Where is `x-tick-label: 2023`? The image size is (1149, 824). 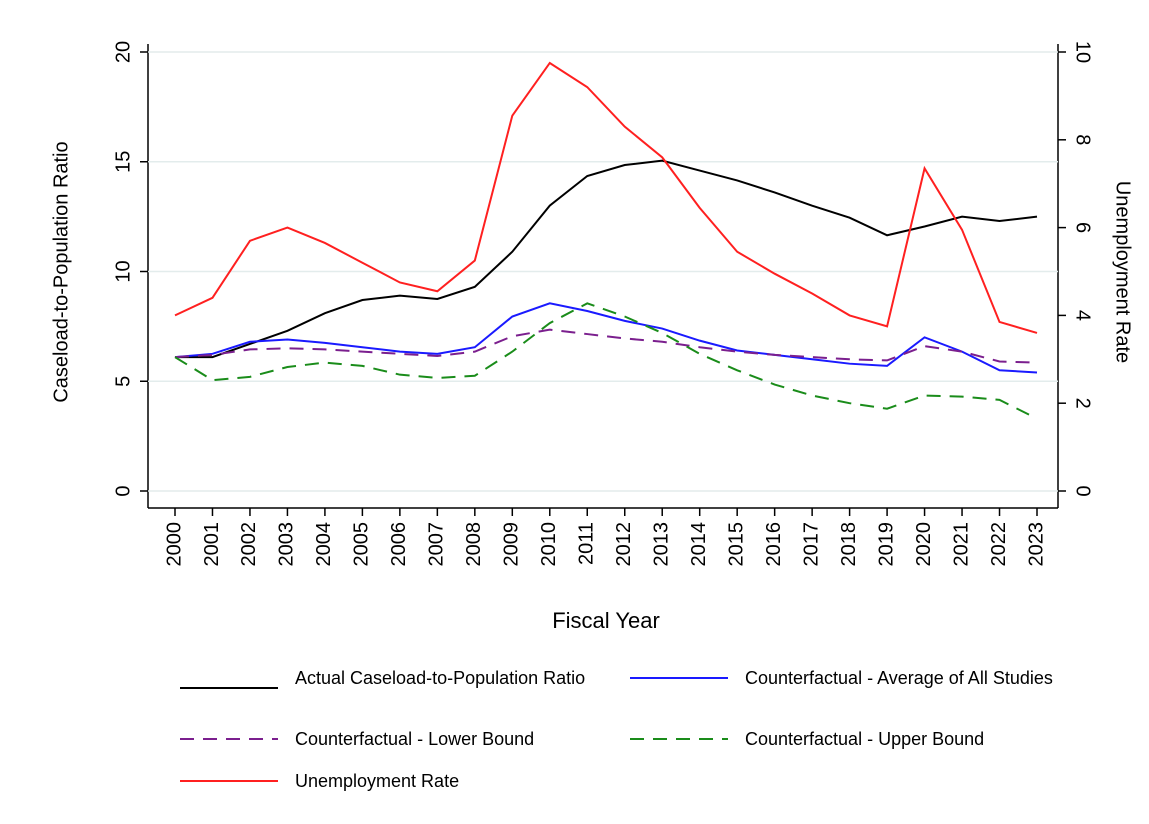 x-tick-label: 2023 is located at coordinates (1036, 544).